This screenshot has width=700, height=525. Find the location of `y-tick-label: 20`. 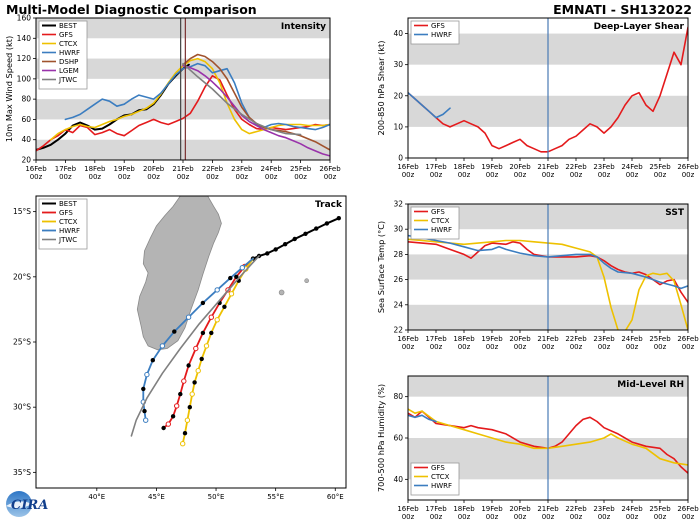

y-tick-label: 20 is located at coordinates (398, 95).